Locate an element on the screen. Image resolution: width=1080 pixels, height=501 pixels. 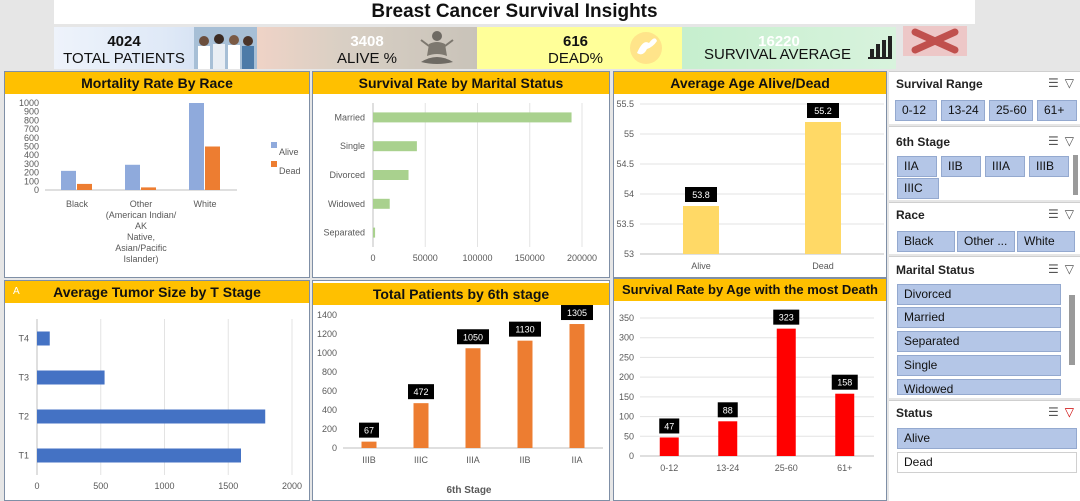
kpi-surv-label: SURVIVAL AVERAGE is located at coordinates (778, 54).